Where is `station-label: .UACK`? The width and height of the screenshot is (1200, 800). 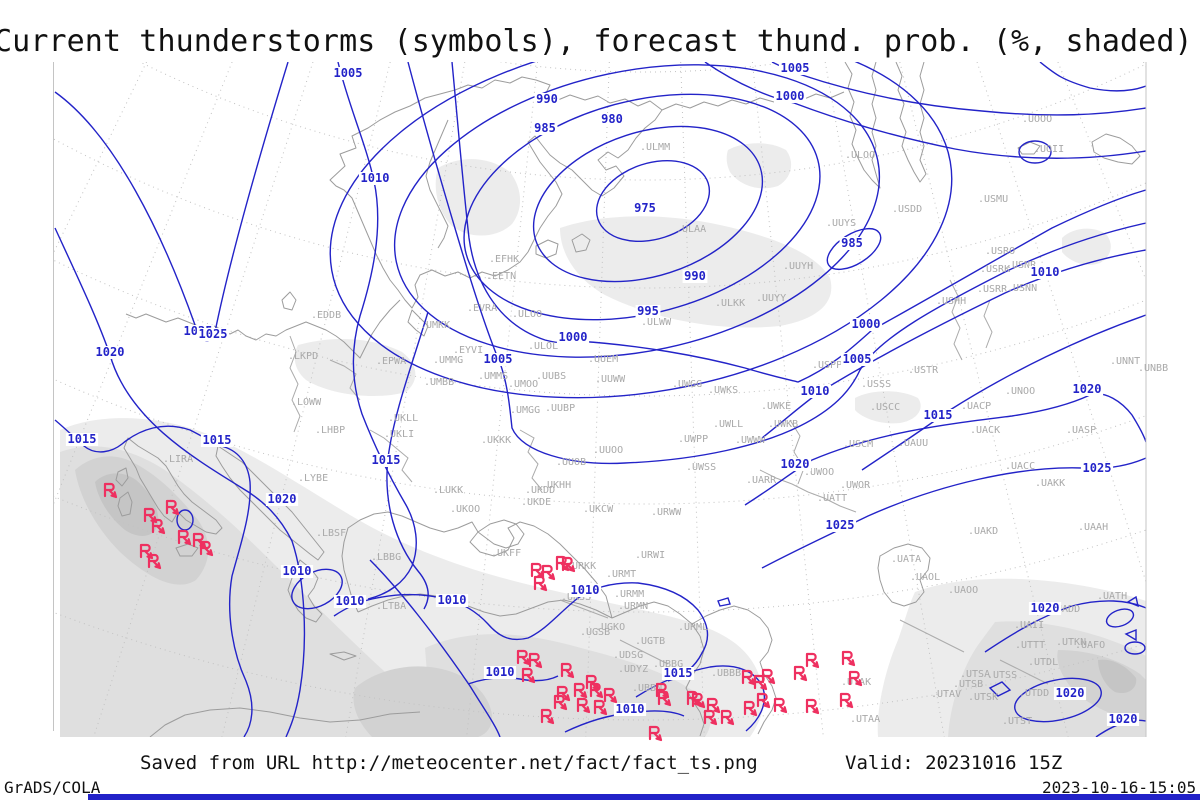
station-label: .UACK is located at coordinates (985, 430).